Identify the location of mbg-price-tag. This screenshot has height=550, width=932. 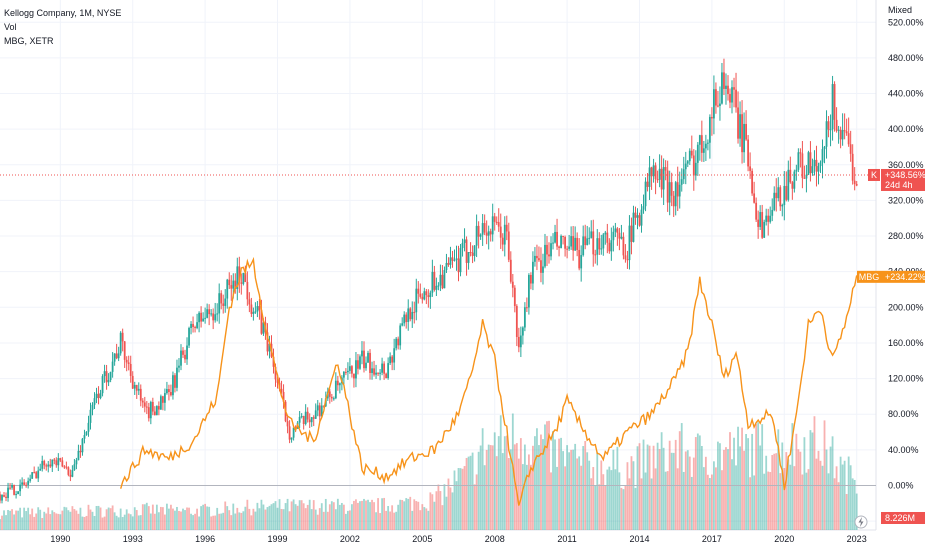
(903, 276).